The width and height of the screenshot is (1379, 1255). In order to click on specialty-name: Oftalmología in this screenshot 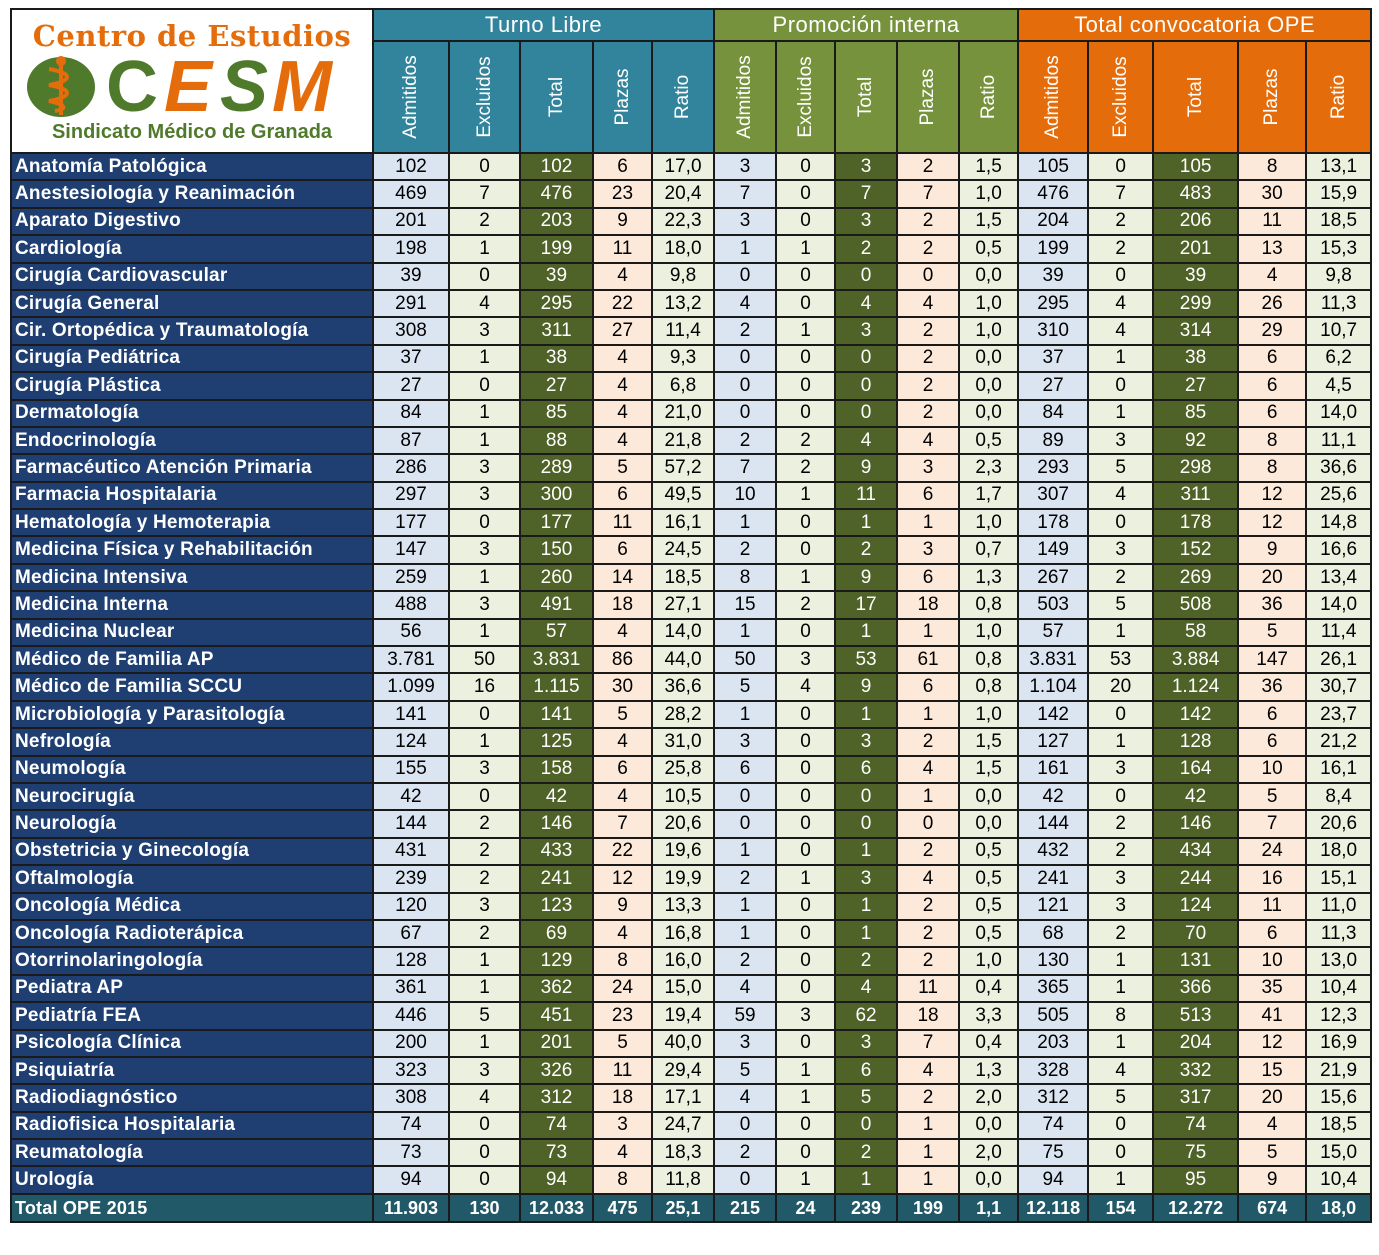, I will do `click(192, 879)`.